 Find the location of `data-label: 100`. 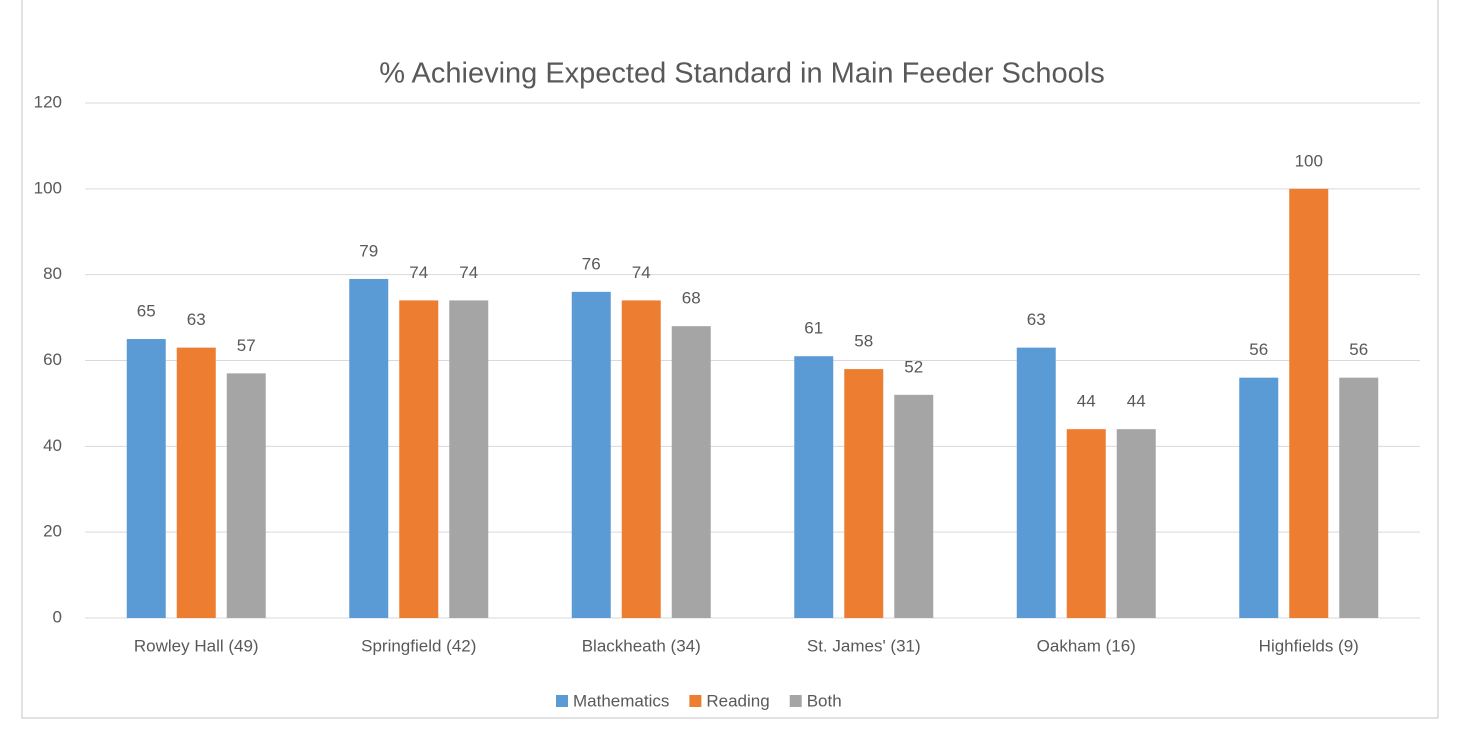

data-label: 100 is located at coordinates (1309, 160).